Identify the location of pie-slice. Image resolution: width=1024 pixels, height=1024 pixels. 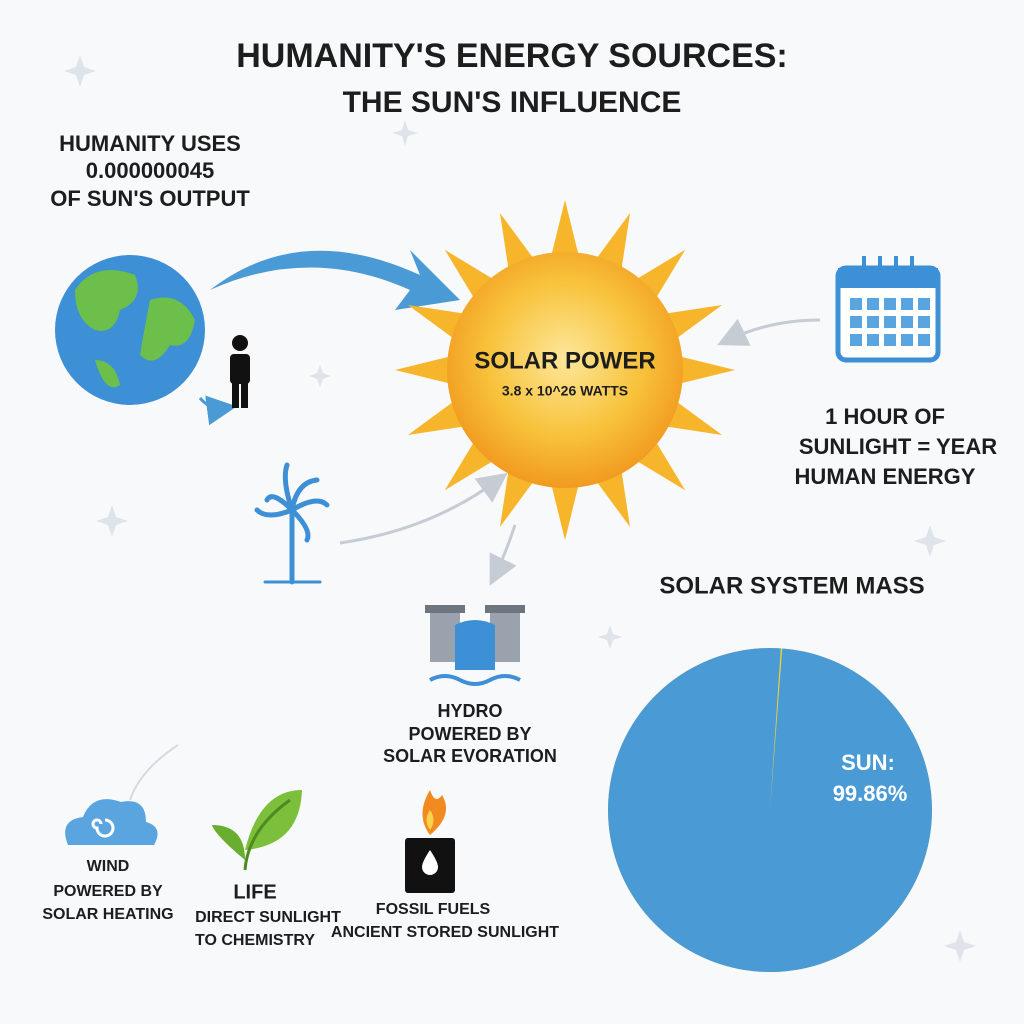
(770, 810).